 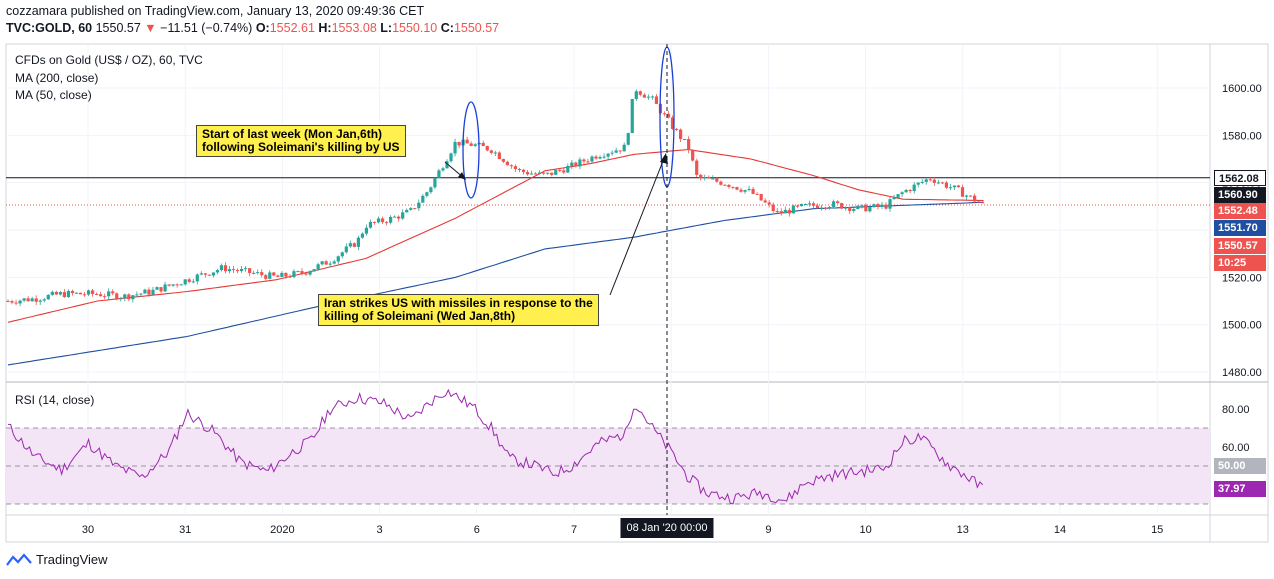 What do you see at coordinates (664, 158) in the screenshot?
I see `arrow-note2-head` at bounding box center [664, 158].